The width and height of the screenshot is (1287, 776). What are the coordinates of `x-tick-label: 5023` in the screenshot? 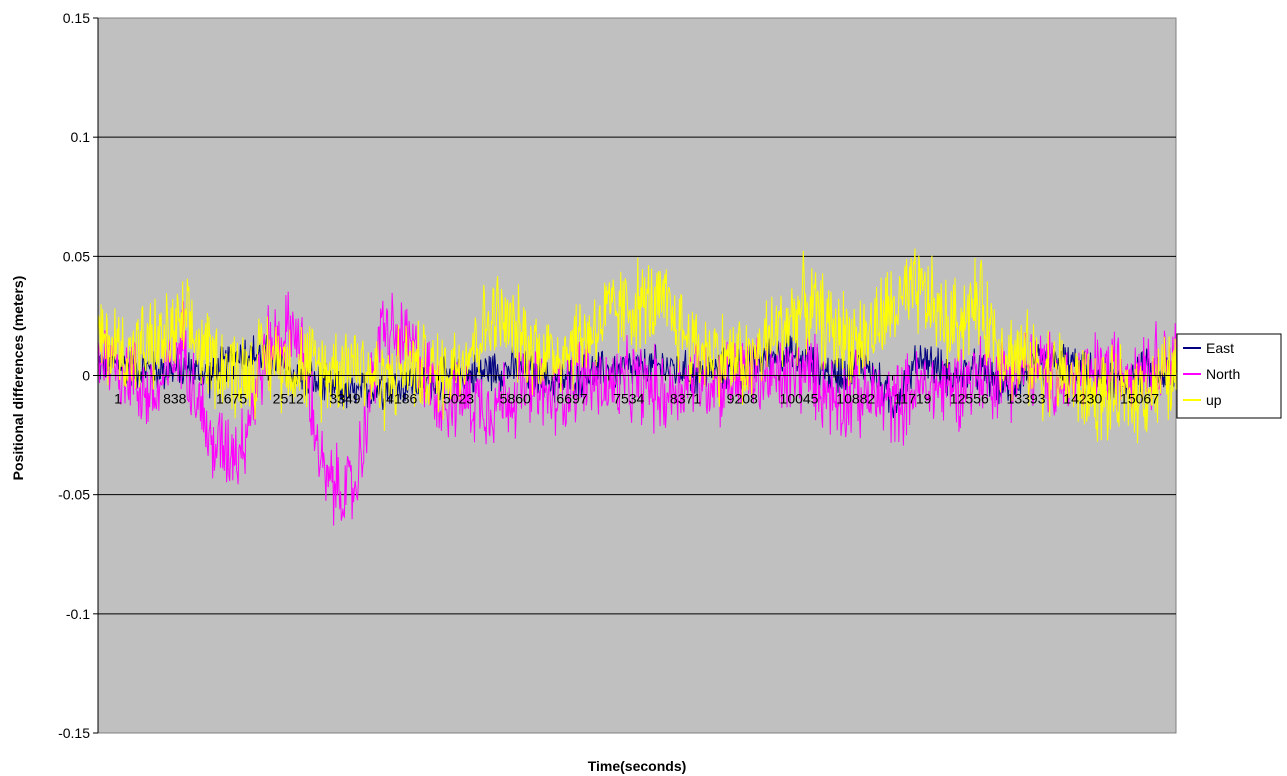 It's located at (458, 399).